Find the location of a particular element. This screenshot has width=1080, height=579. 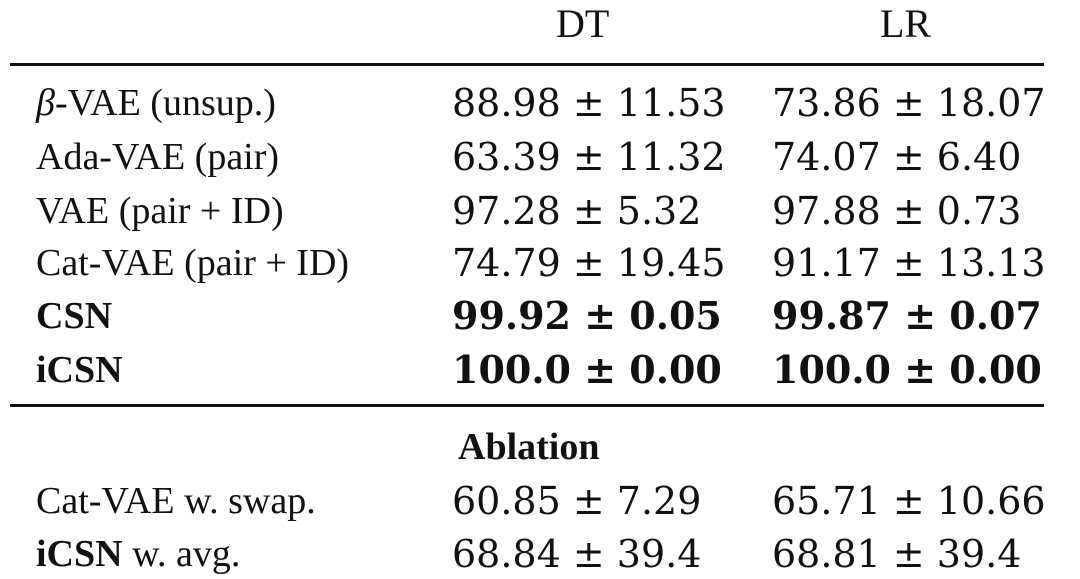

top-rule is located at coordinates (527, 64).